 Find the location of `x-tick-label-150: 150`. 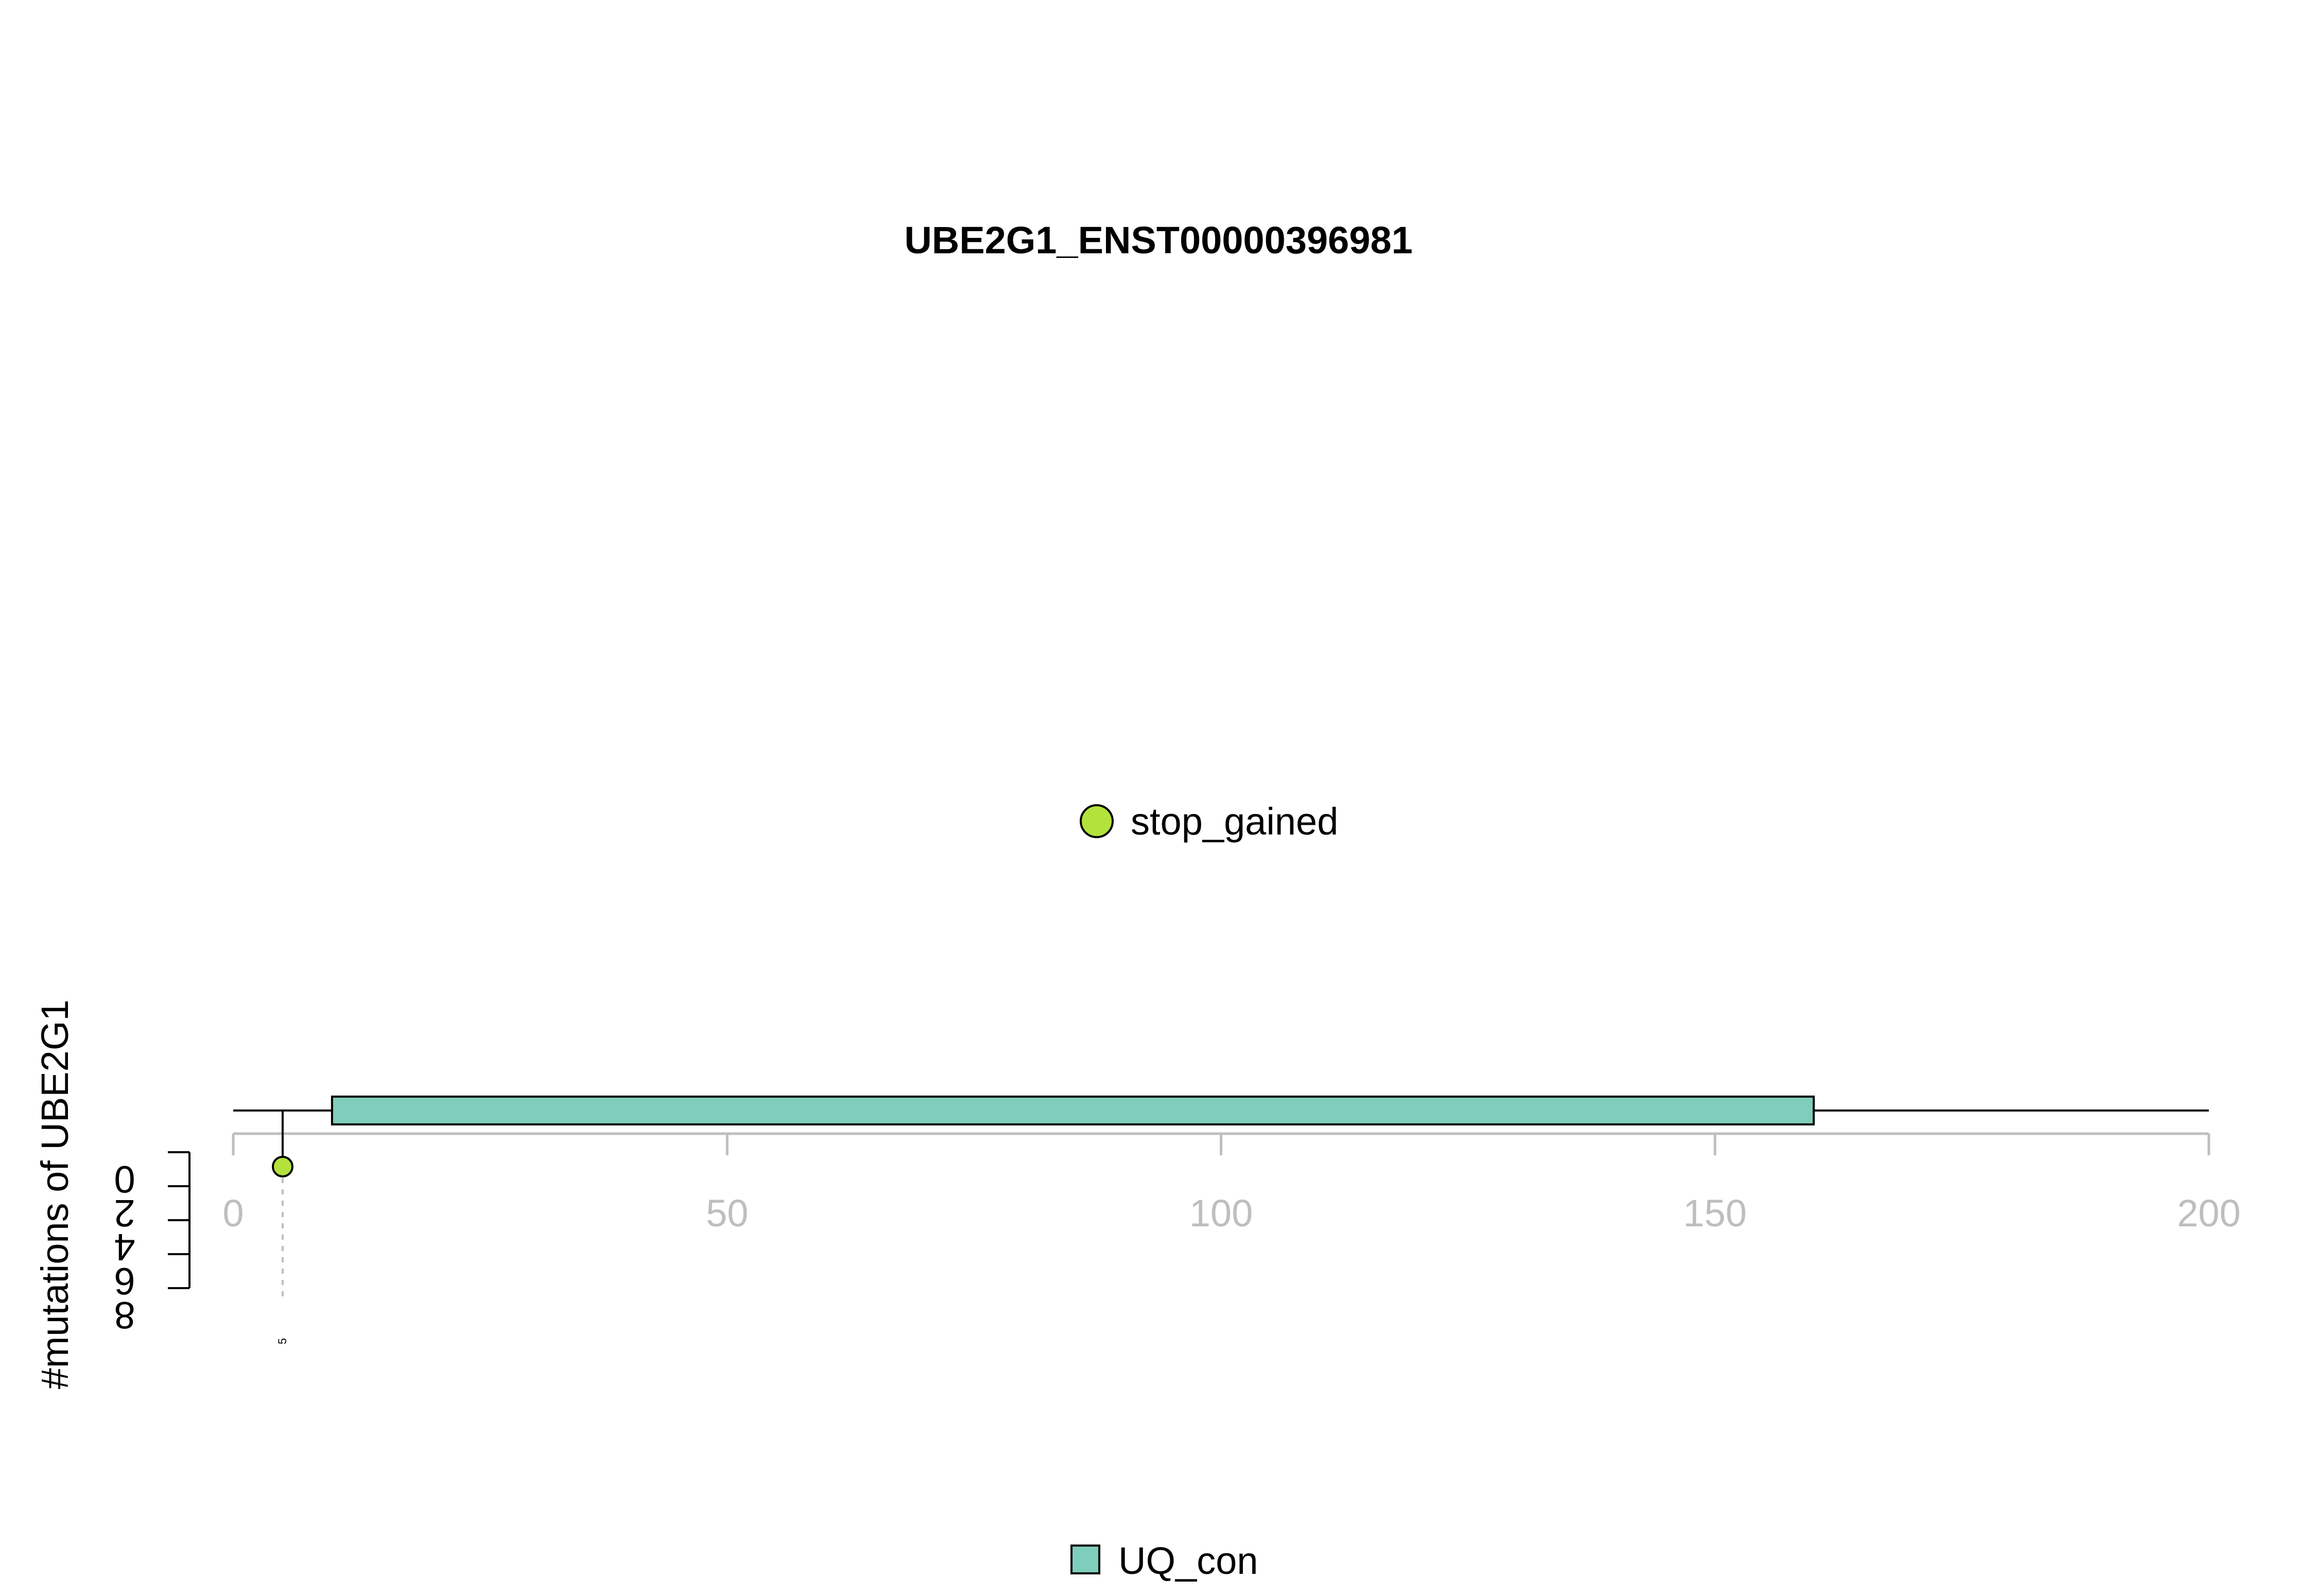

x-tick-label-150: 150 is located at coordinates (1715, 1213).